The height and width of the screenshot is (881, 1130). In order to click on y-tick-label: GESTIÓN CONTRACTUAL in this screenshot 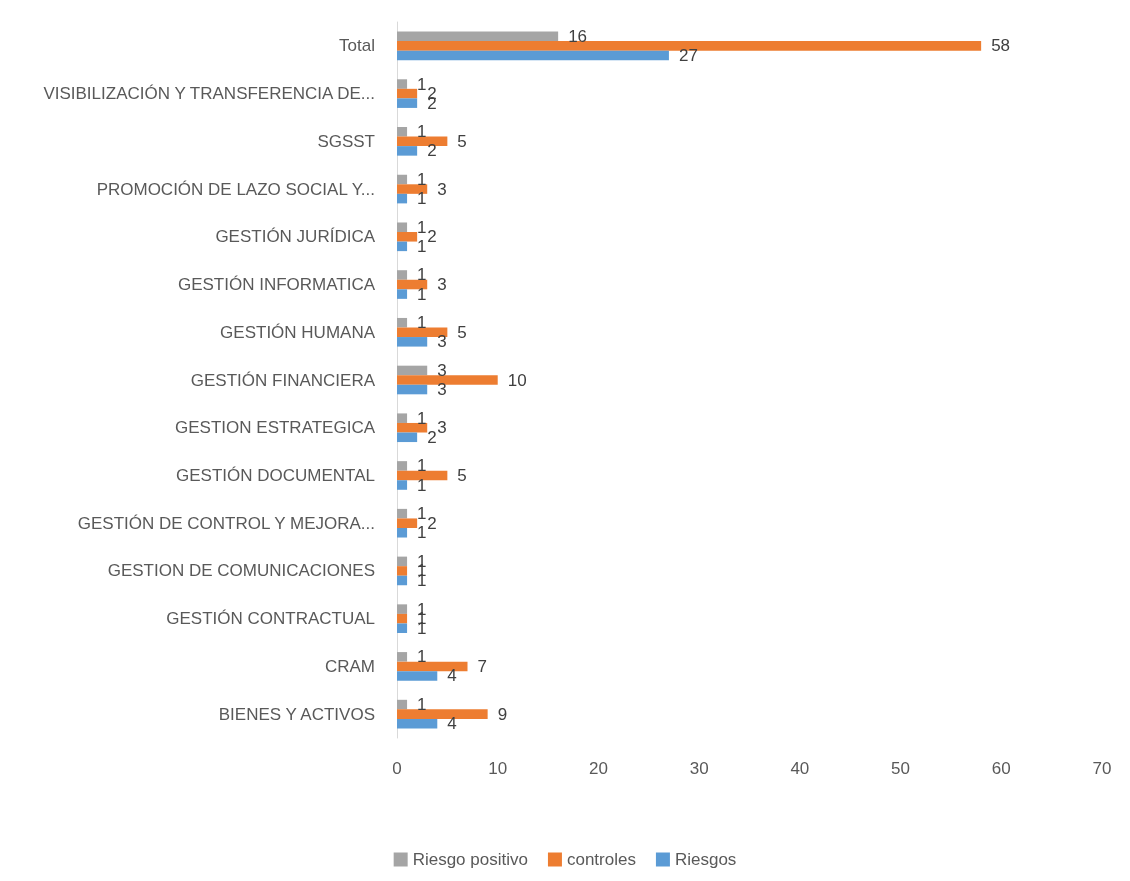, I will do `click(270, 619)`.